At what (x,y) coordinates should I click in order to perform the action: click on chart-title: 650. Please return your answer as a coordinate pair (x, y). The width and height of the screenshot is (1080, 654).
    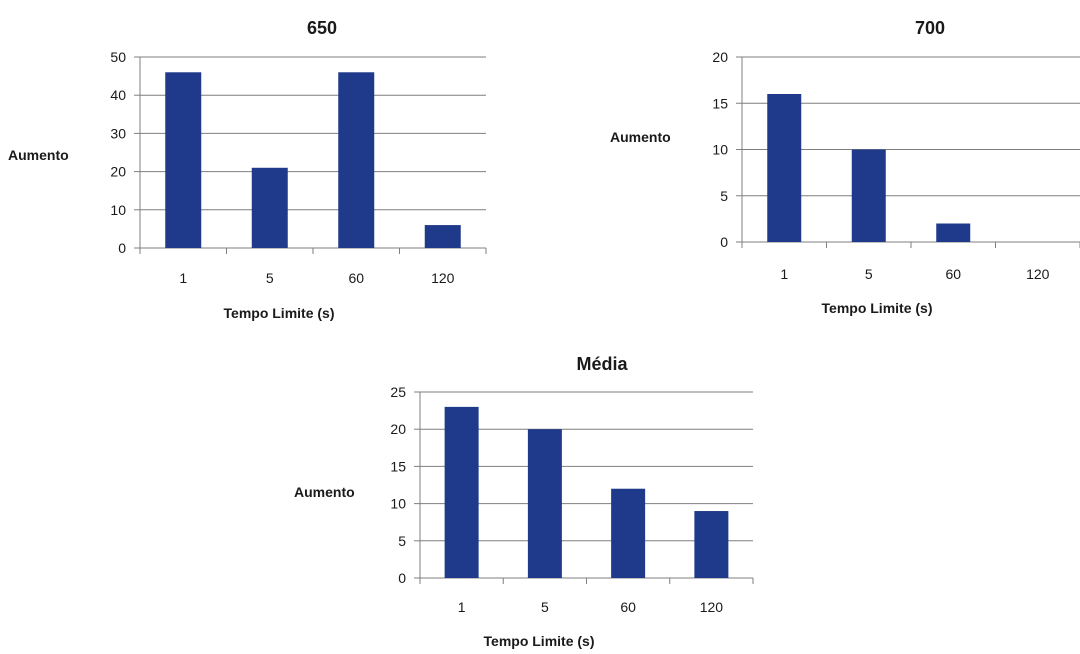
    Looking at the image, I should click on (322, 28).